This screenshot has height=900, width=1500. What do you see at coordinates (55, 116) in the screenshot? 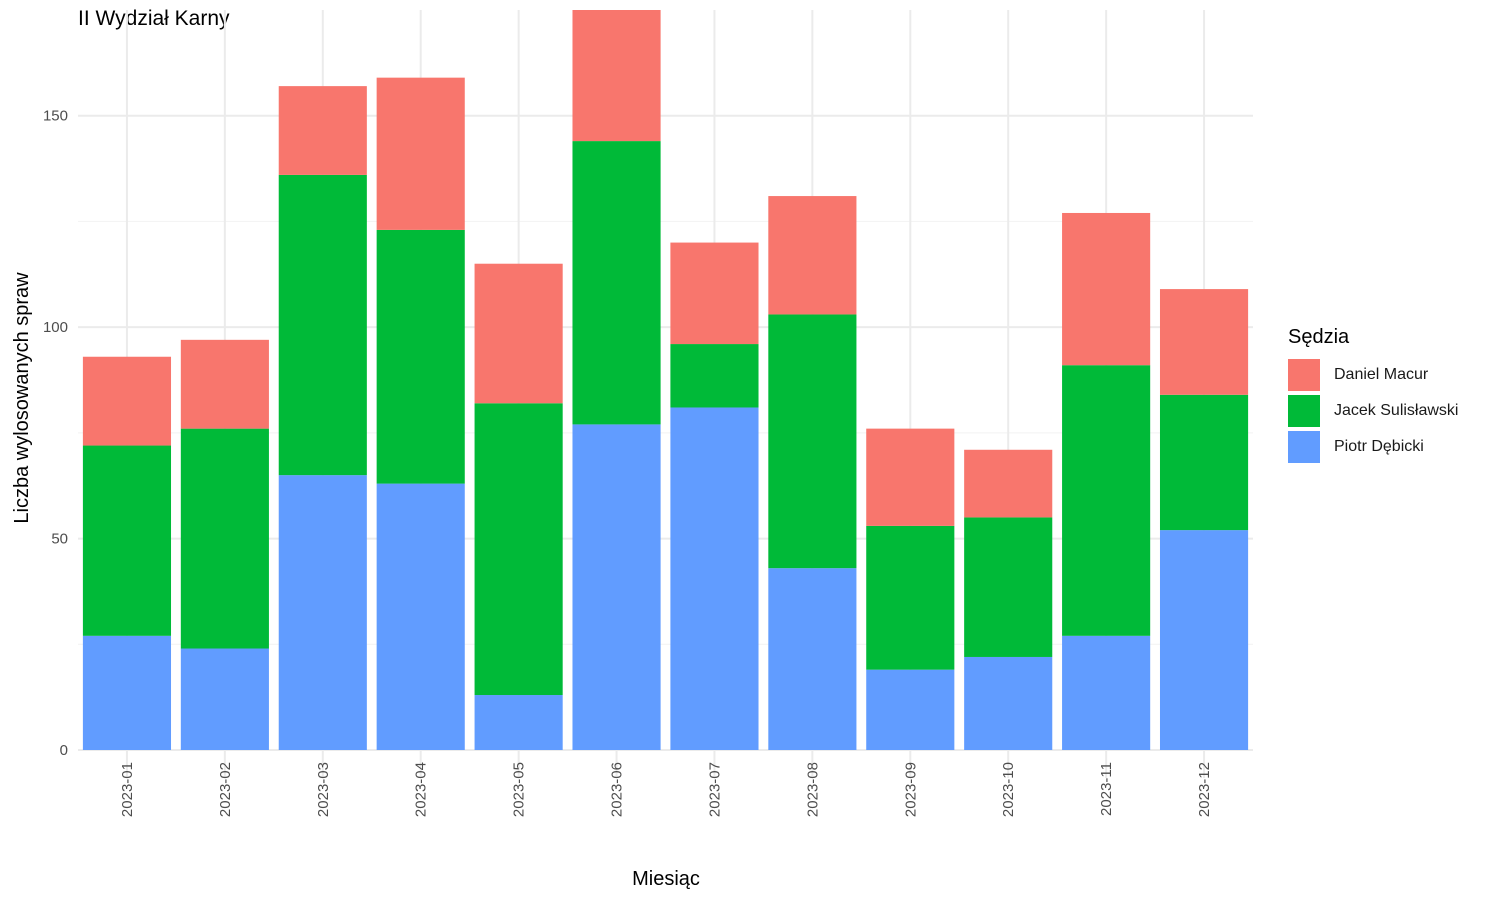
I see `y-tick-label: 150` at bounding box center [55, 116].